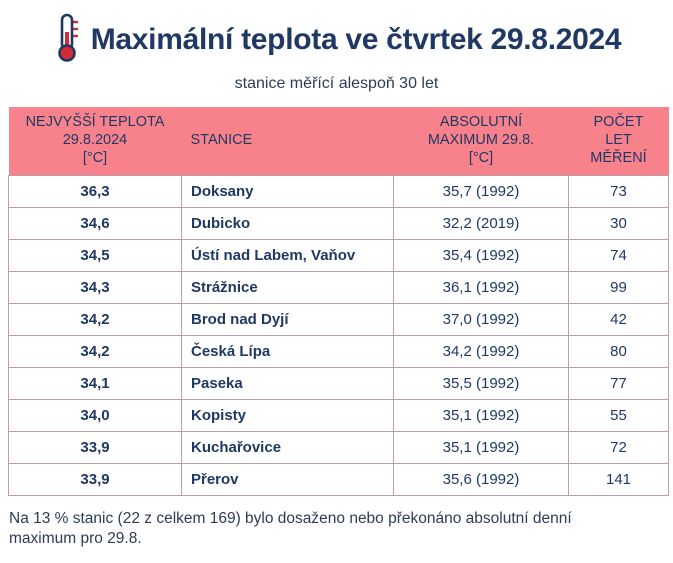 Image resolution: width=673 pixels, height=563 pixels. I want to click on station-cell: Brod nad Dyjí, so click(287, 319).